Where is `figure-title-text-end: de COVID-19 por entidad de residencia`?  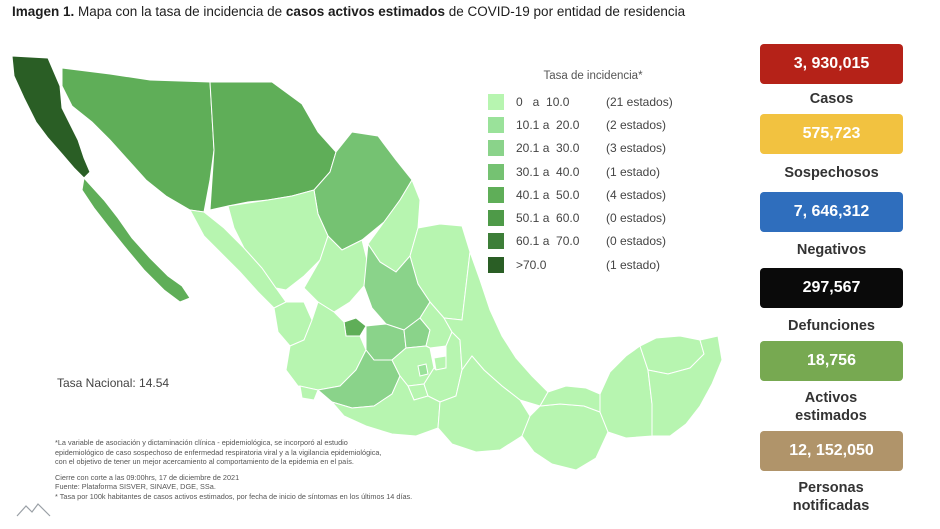 figure-title-text-end: de COVID-19 por entidad de residencia is located at coordinates (565, 11).